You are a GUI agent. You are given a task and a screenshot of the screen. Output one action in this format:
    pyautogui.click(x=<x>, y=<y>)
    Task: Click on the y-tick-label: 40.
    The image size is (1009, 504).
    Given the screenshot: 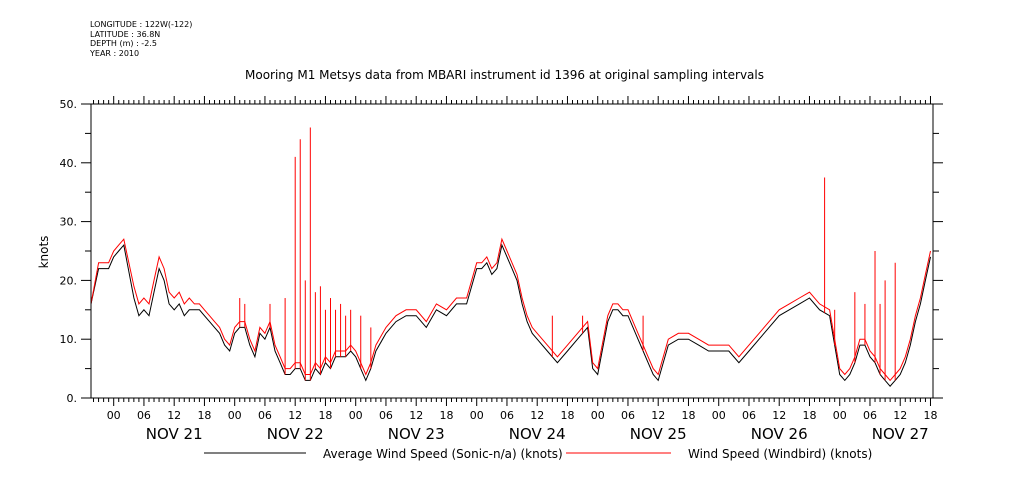 What is the action you would take?
    pyautogui.click(x=69, y=163)
    